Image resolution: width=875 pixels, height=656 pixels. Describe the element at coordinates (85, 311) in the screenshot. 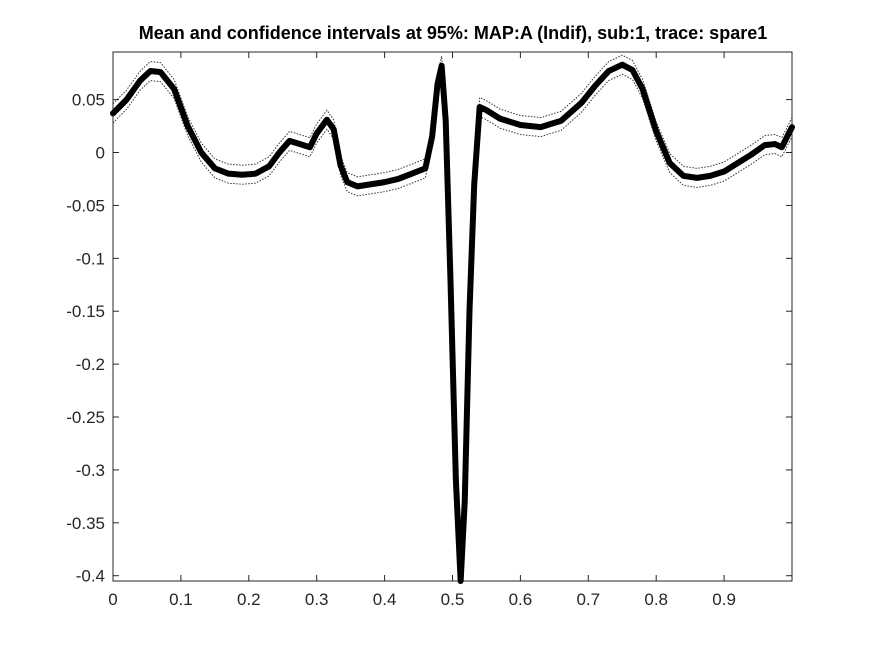

I see `y-tick-label: -0.15` at that location.